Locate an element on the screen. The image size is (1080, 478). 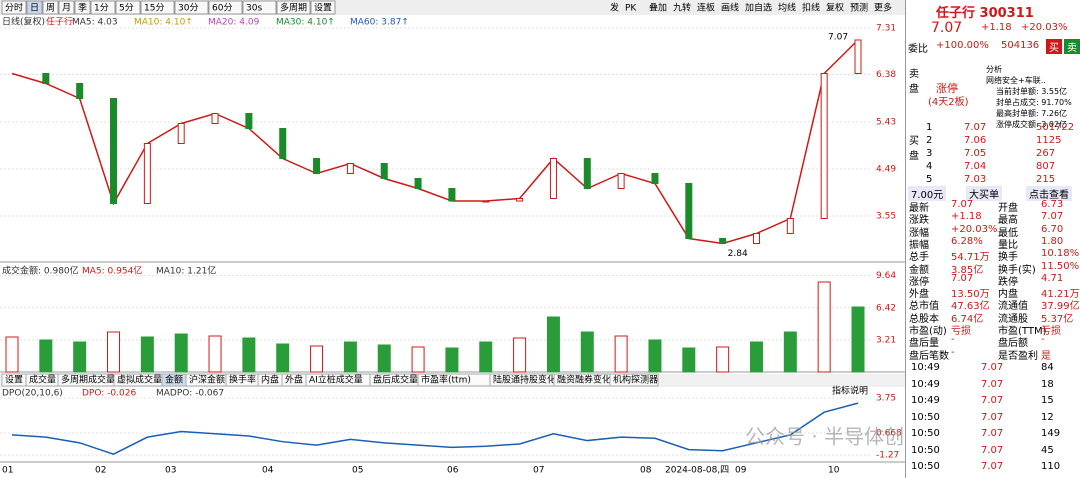
indicator-tab: 多周期成交量 is located at coordinates (88, 380).